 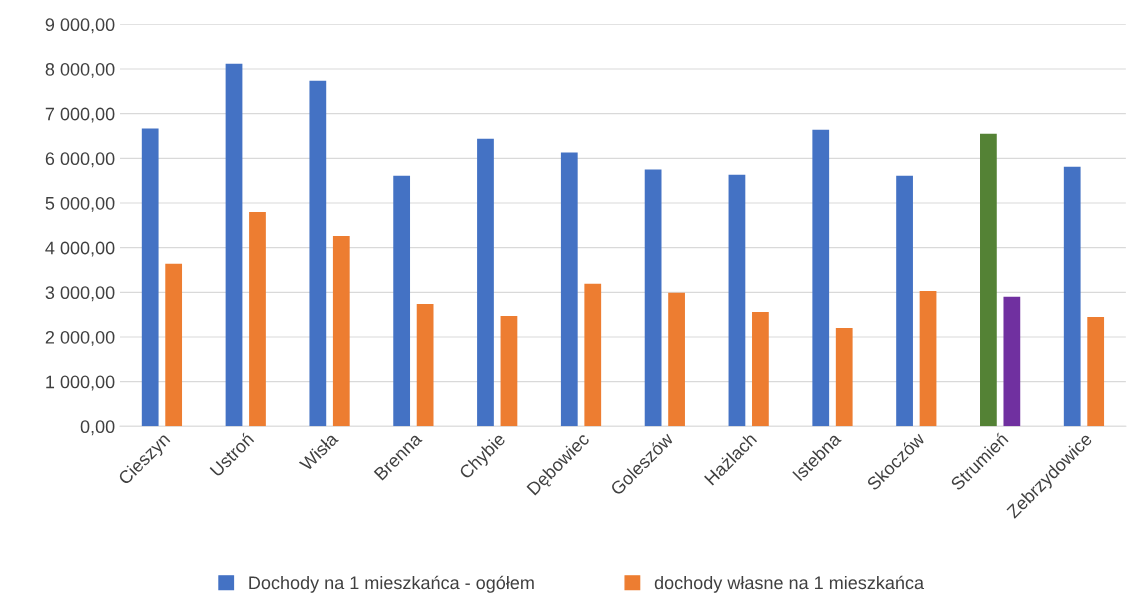 What do you see at coordinates (80, 249) in the screenshot?
I see `y-tick-label: 4 000,00` at bounding box center [80, 249].